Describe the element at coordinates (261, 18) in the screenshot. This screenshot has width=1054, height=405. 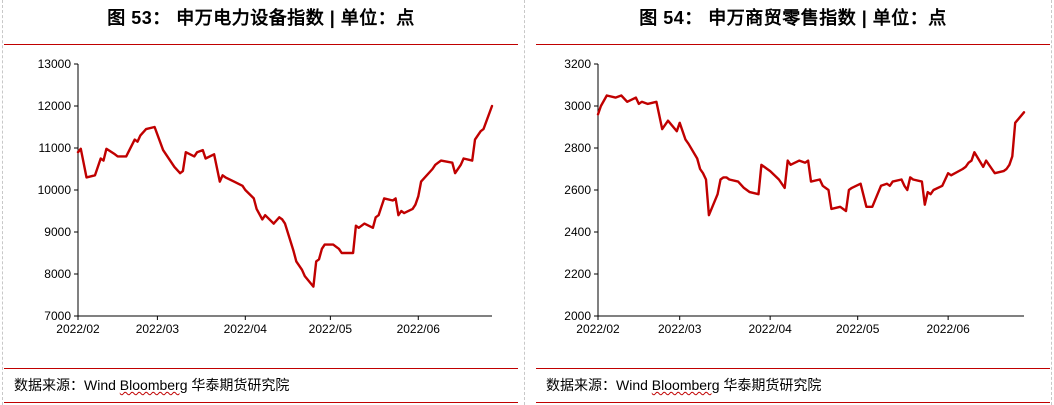
I see `chart-title: 图 53： 申万电力设备指数 | 单位：点` at that location.